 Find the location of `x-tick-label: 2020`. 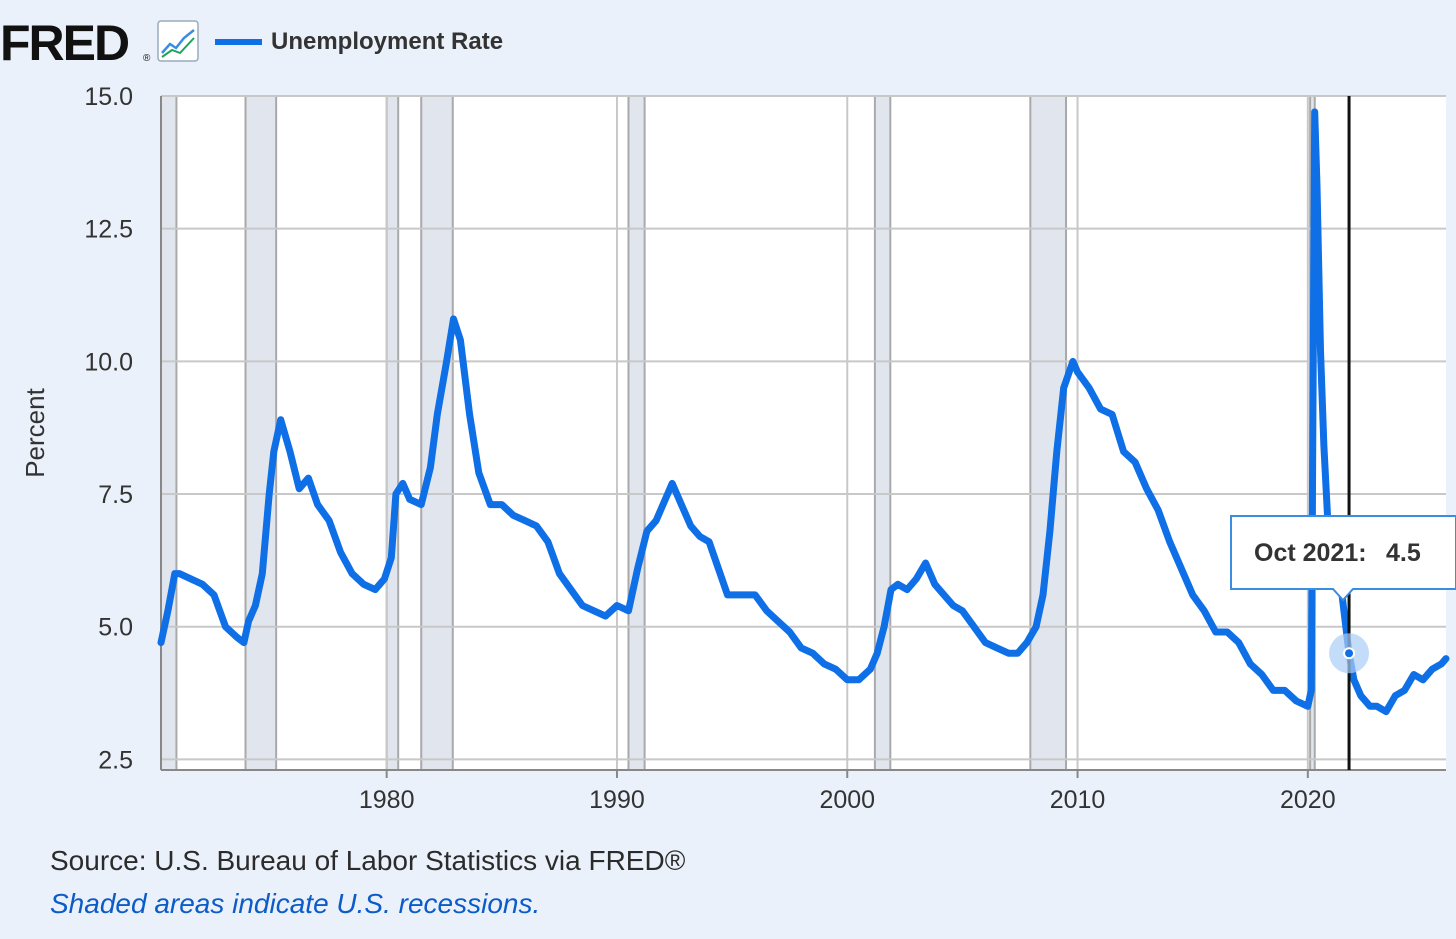

x-tick-label: 2020 is located at coordinates (1308, 800).